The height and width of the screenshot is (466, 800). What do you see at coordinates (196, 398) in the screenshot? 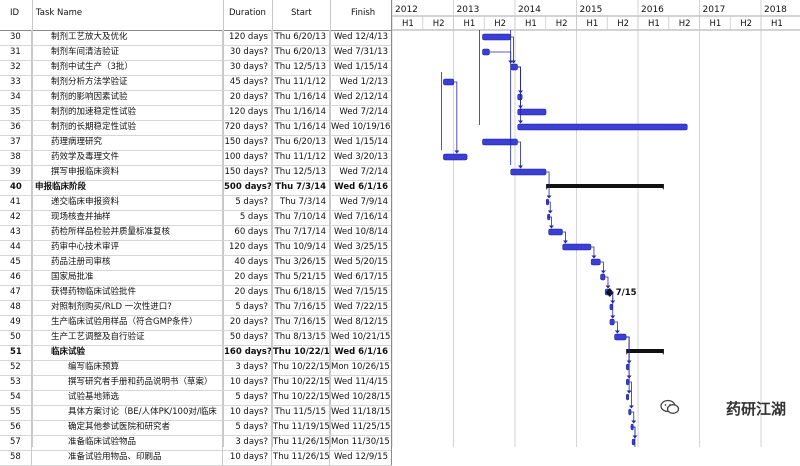
I see `table-row: 54 试验基地筛选 5 days? Thu 10/22/15 Wed 10/28/15` at bounding box center [196, 398].